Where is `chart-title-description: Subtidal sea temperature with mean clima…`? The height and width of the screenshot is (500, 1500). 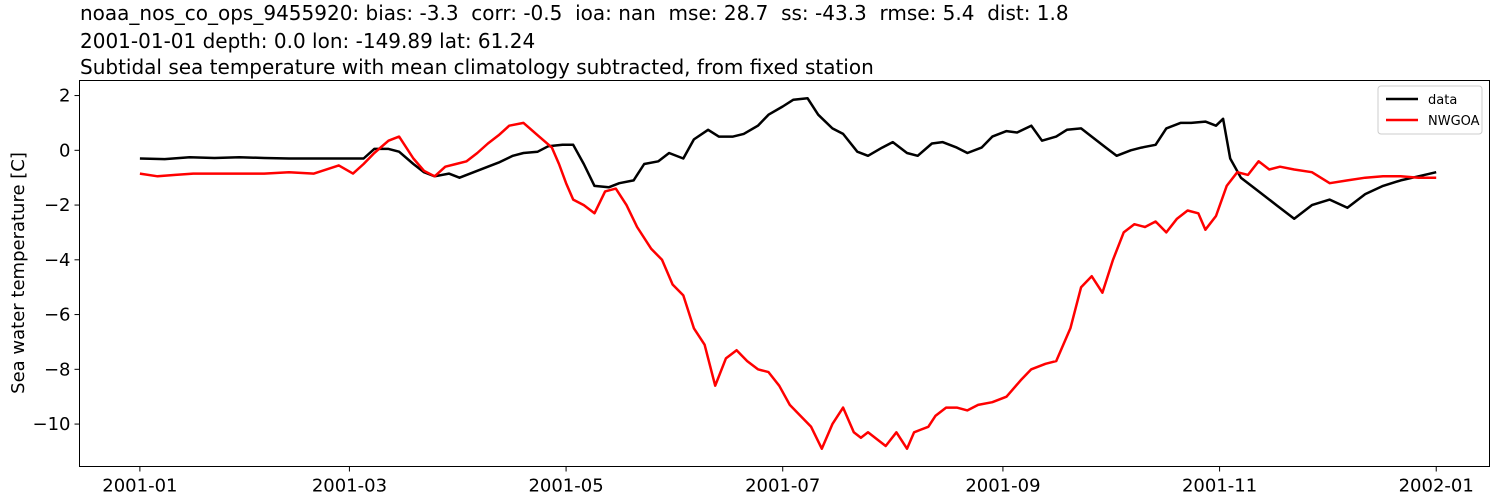
chart-title-description: Subtidal sea temperature with mean clima… is located at coordinates (477, 67).